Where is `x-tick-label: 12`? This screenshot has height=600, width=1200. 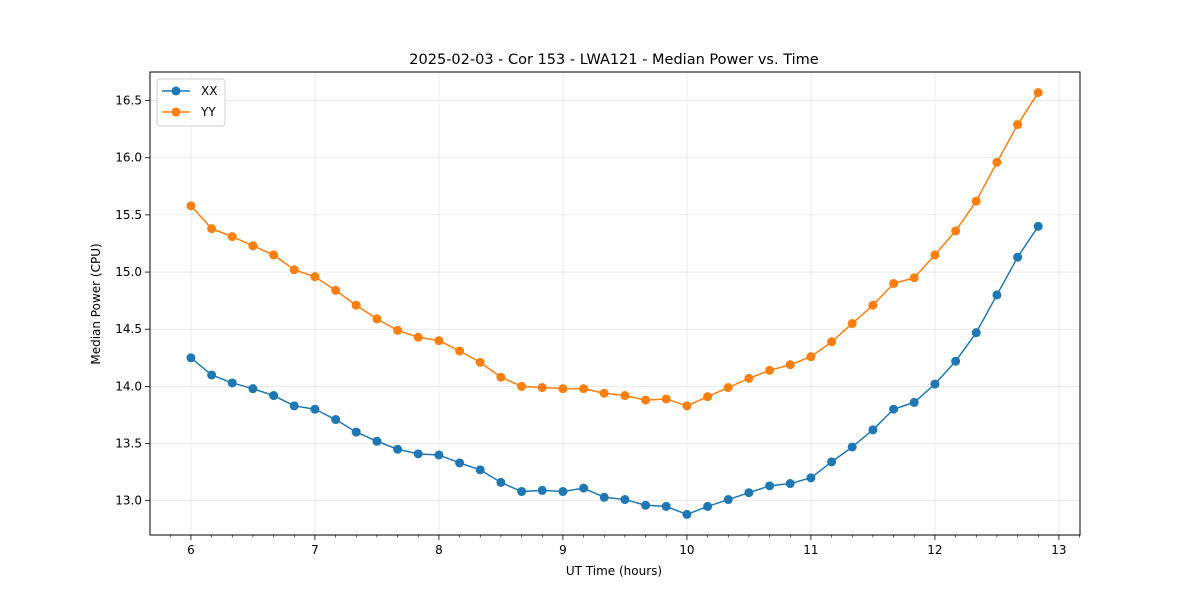
x-tick-label: 12 is located at coordinates (934, 550).